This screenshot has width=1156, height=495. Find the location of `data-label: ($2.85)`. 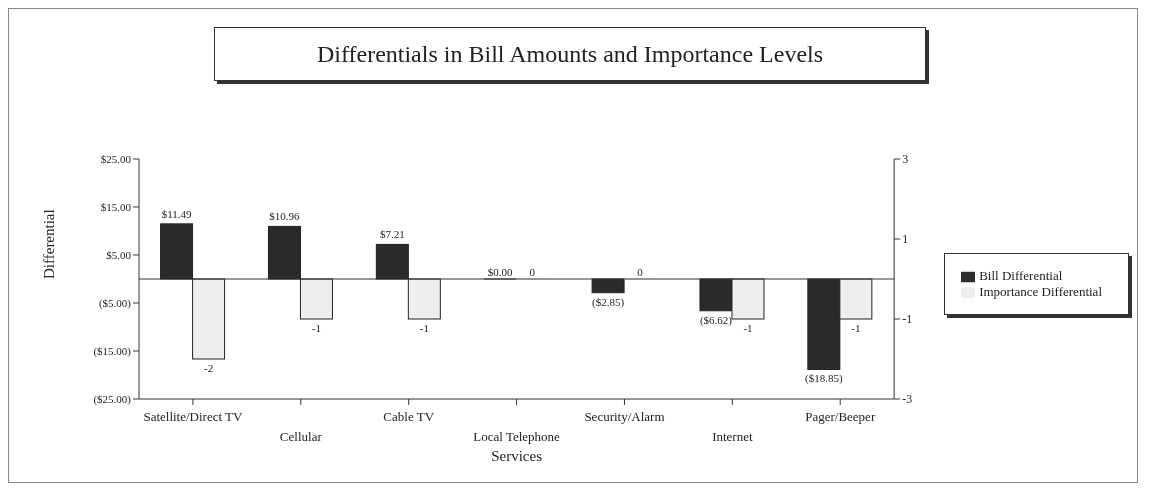

data-label: ($2.85) is located at coordinates (608, 302).